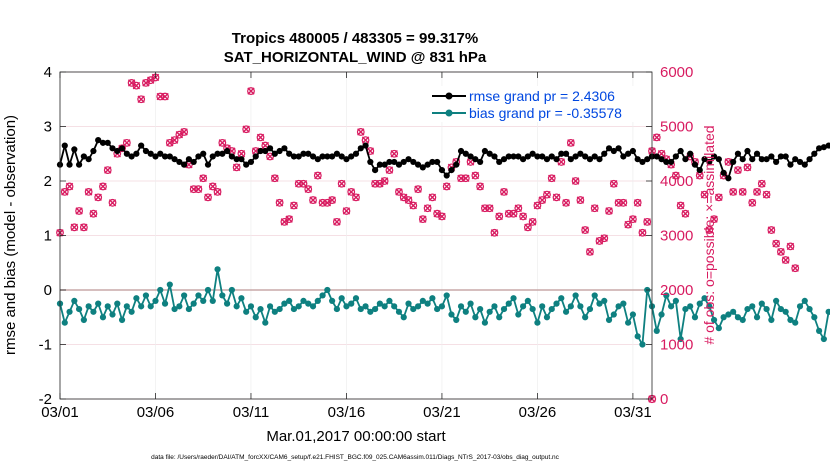 This screenshot has height=470, width=830. What do you see at coordinates (48, 72) in the screenshot?
I see `y-left-tick-label: 4` at bounding box center [48, 72].